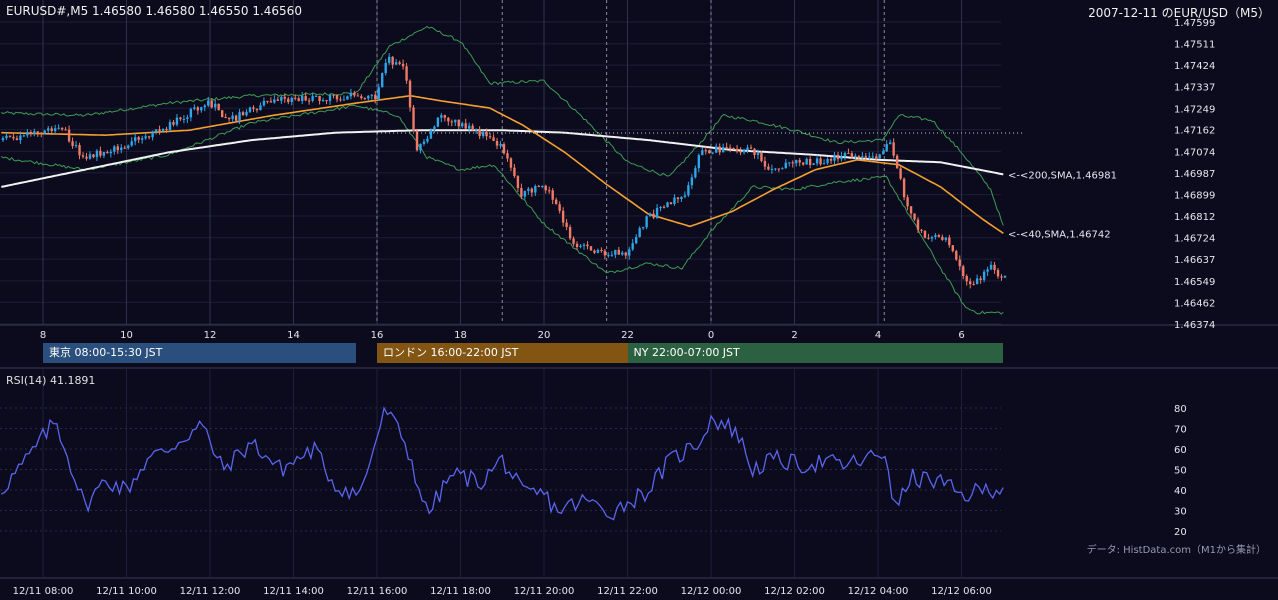  I want to click on date-tick-label: 12/12 04:00, so click(878, 591).